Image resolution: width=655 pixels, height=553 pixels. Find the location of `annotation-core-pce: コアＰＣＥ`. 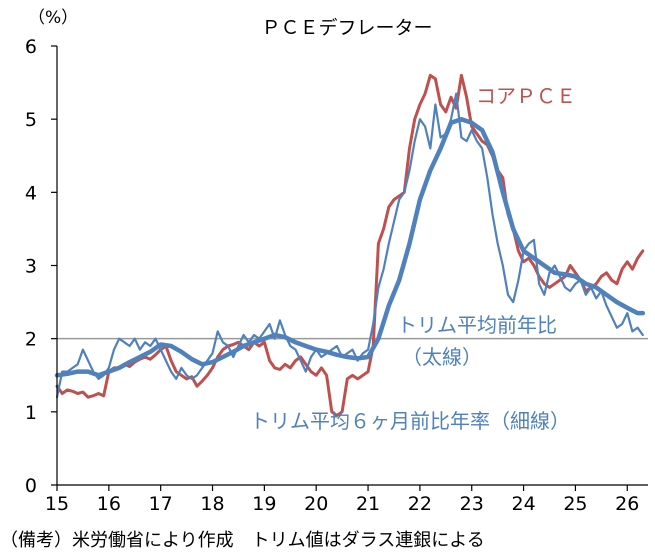

annotation-core-pce: コアＰＣＥ is located at coordinates (526, 96).